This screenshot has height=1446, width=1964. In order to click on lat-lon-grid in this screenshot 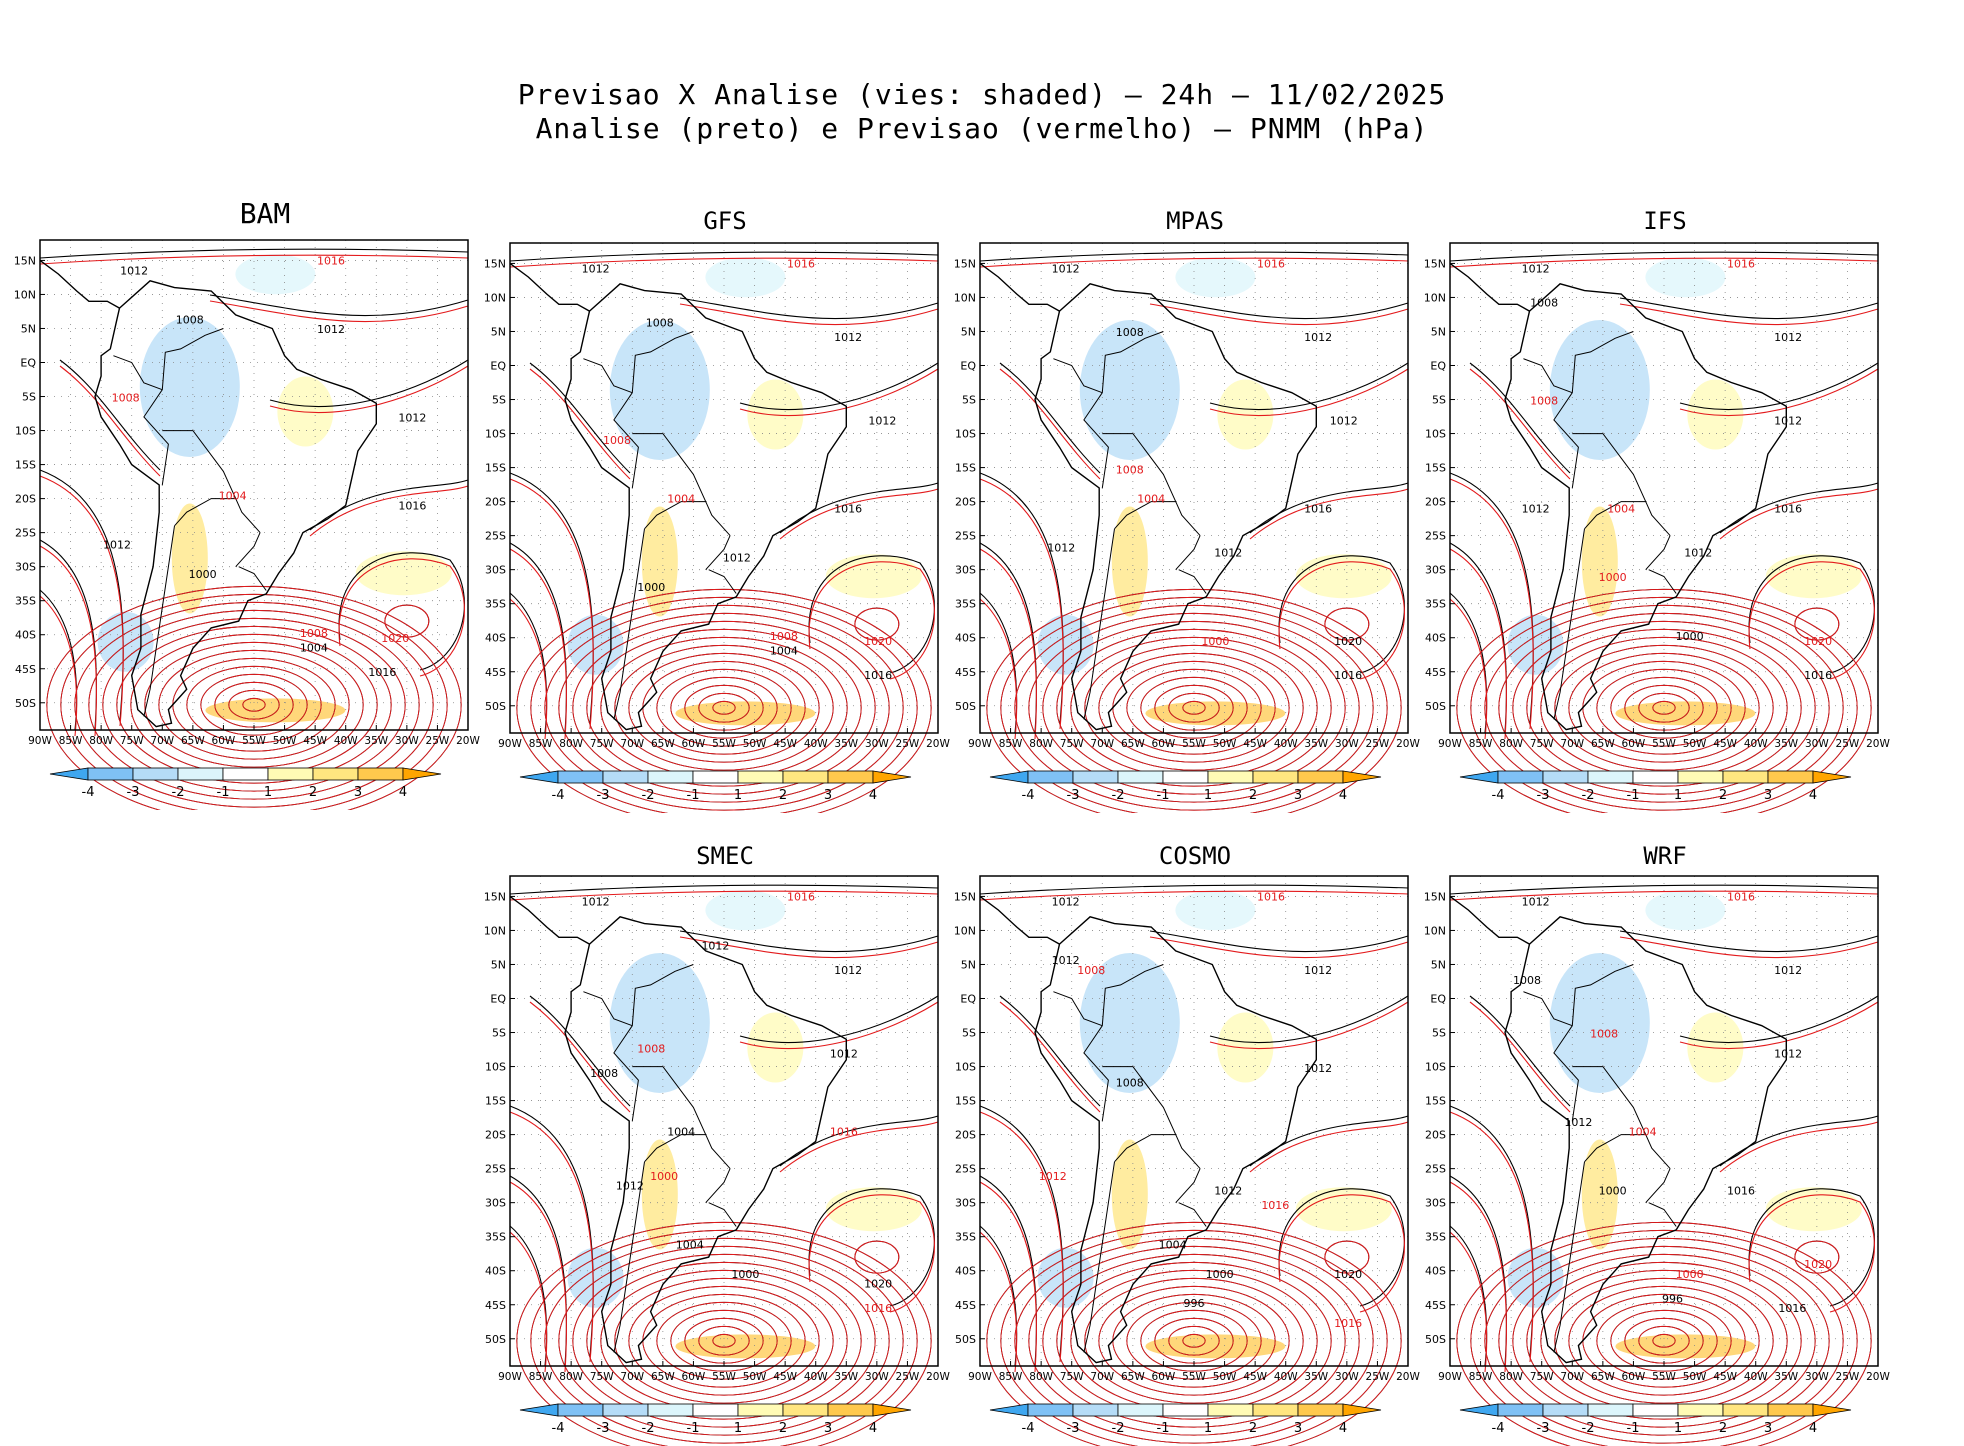, I will do `click(724, 1121)`.